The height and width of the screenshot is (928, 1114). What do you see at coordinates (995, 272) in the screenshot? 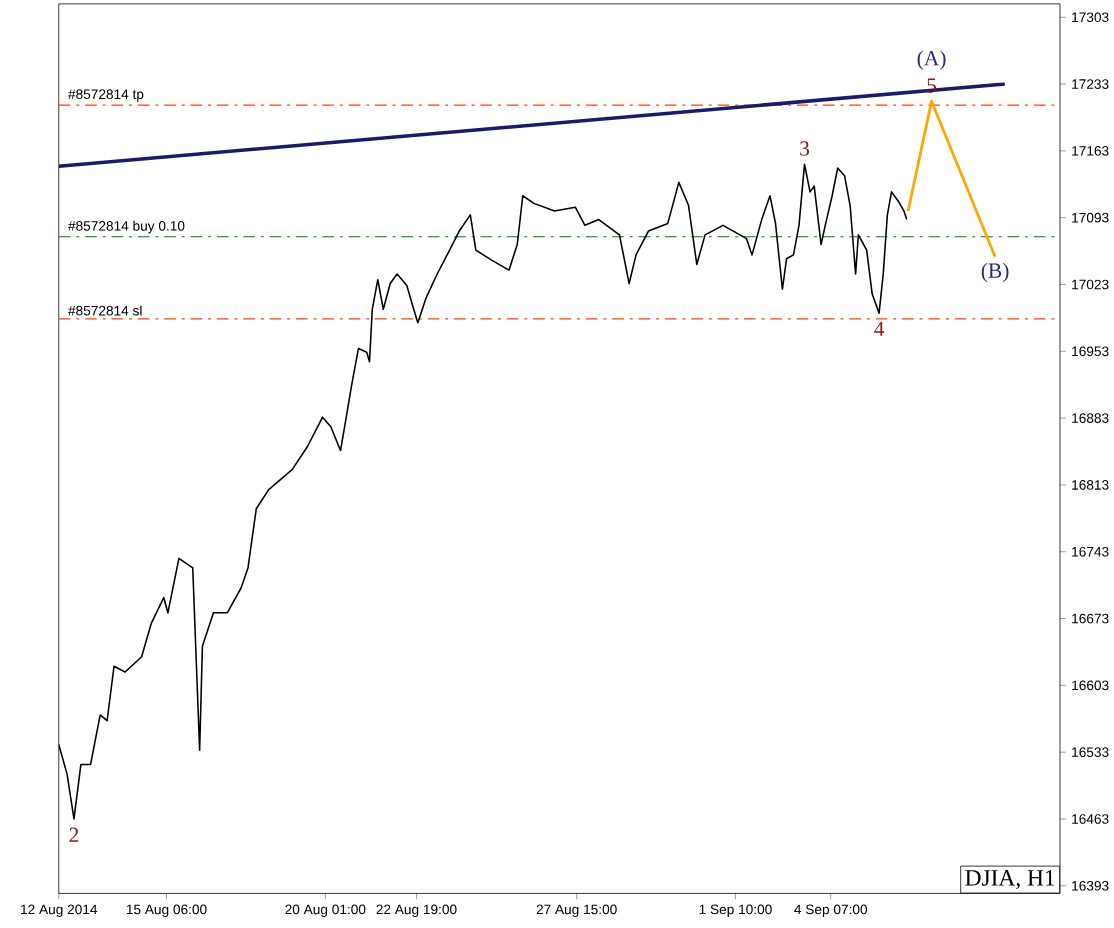
I see `annotation: (B)` at bounding box center [995, 272].